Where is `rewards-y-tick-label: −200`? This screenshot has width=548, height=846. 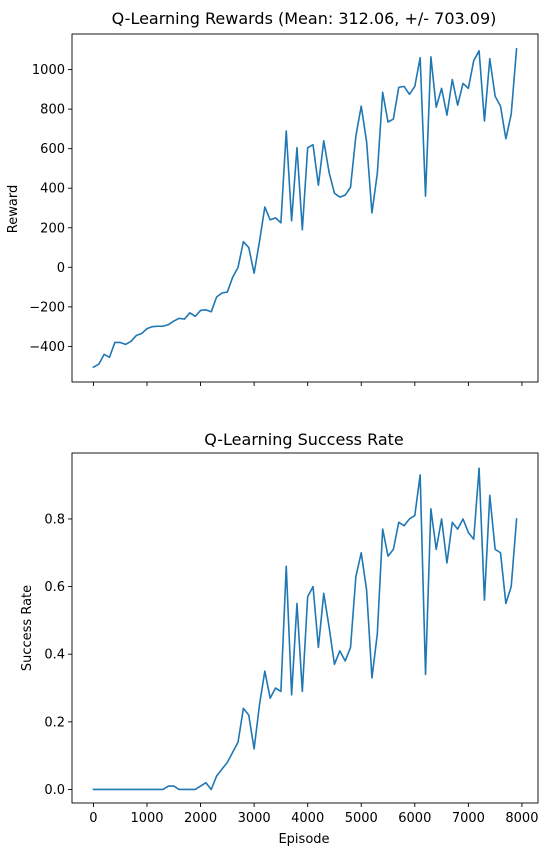
rewards-y-tick-label: −200 is located at coordinates (47, 307).